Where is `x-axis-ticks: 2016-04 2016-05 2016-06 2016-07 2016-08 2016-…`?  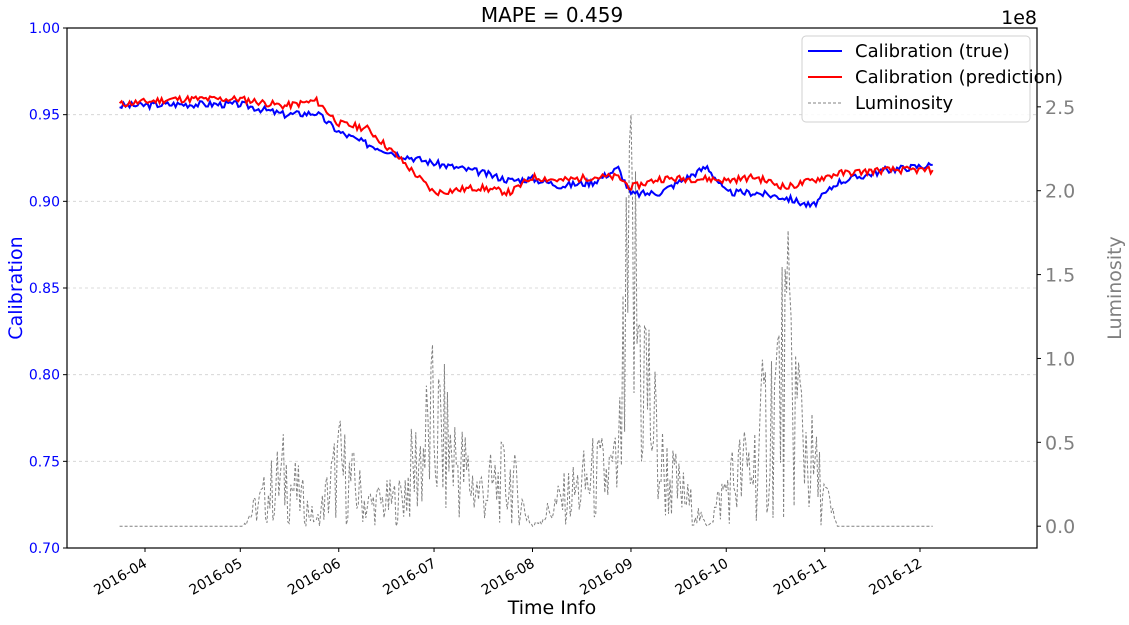 x-axis-ticks: 2016-04 2016-05 2016-06 2016-07 2016-08 2016-… is located at coordinates (508, 573).